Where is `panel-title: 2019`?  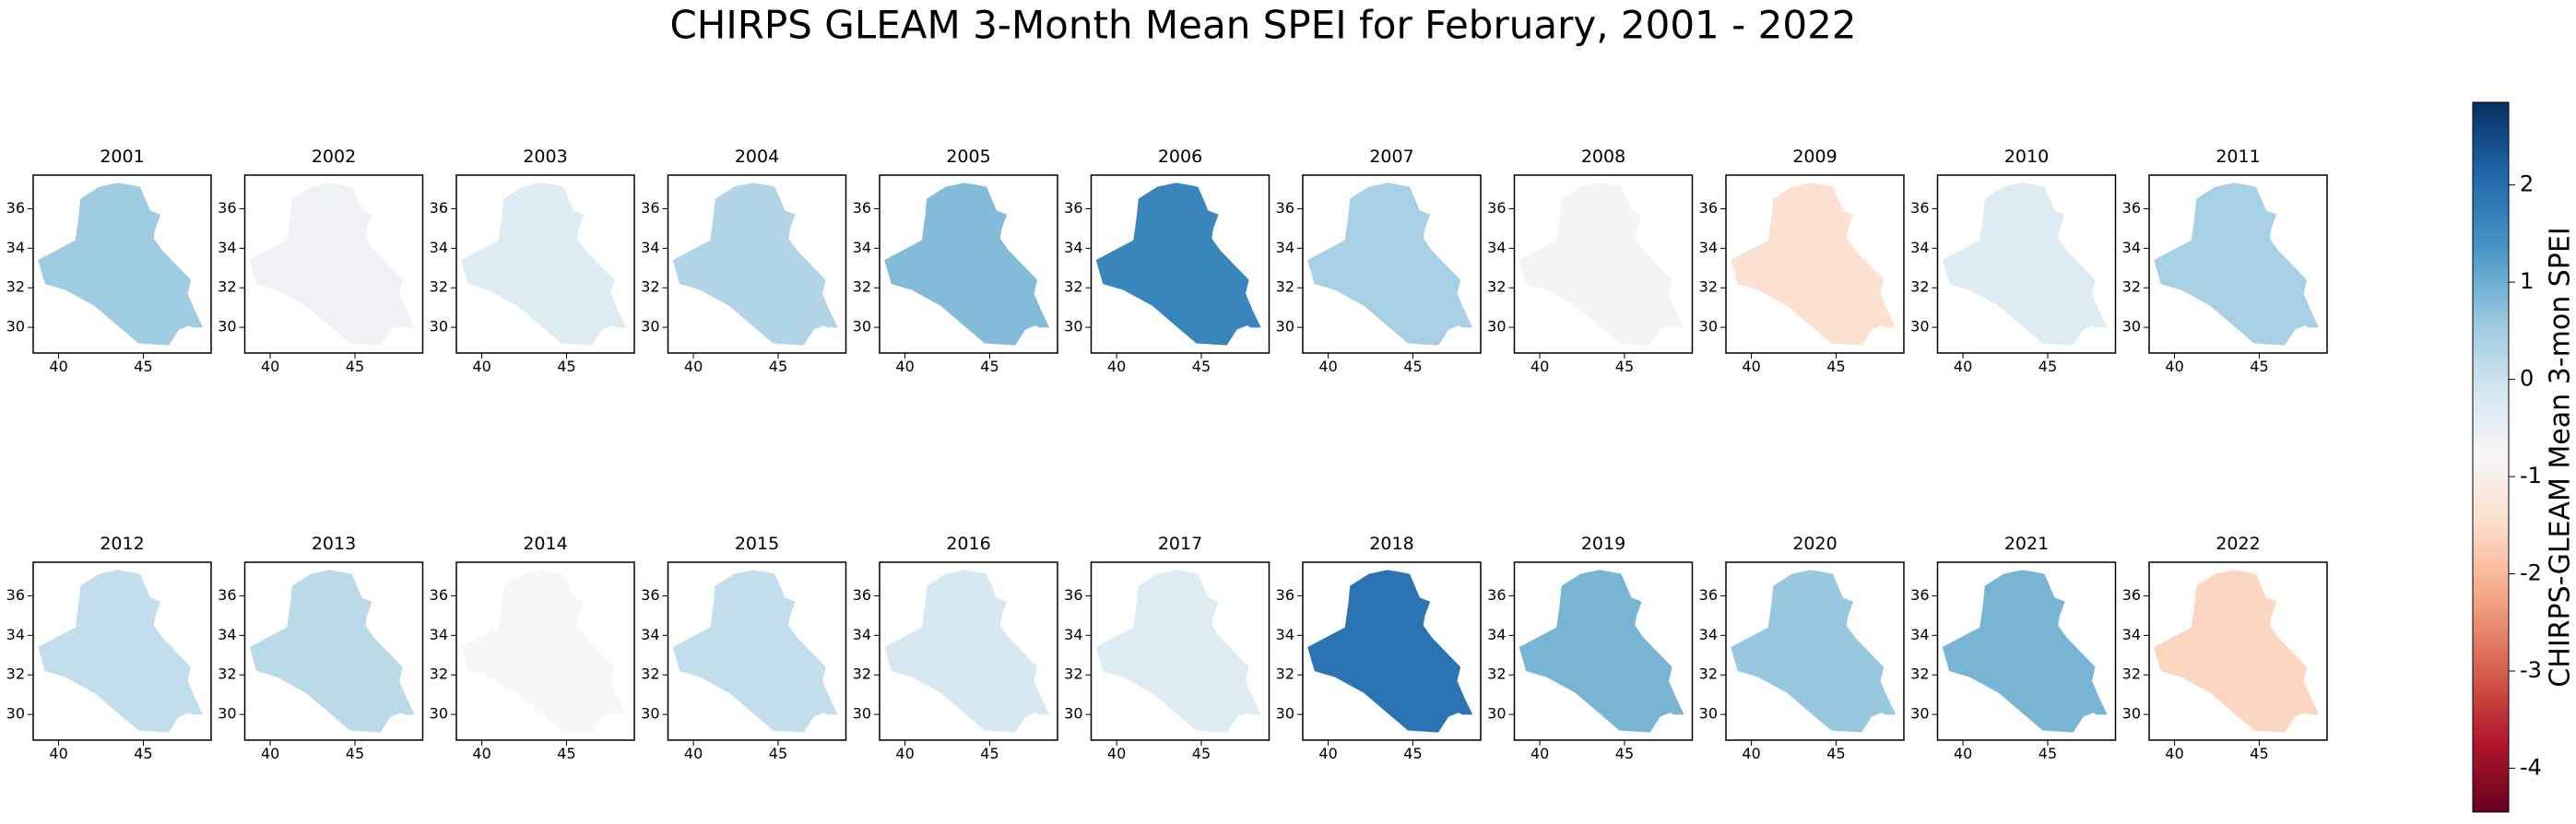
panel-title: 2019 is located at coordinates (1603, 544).